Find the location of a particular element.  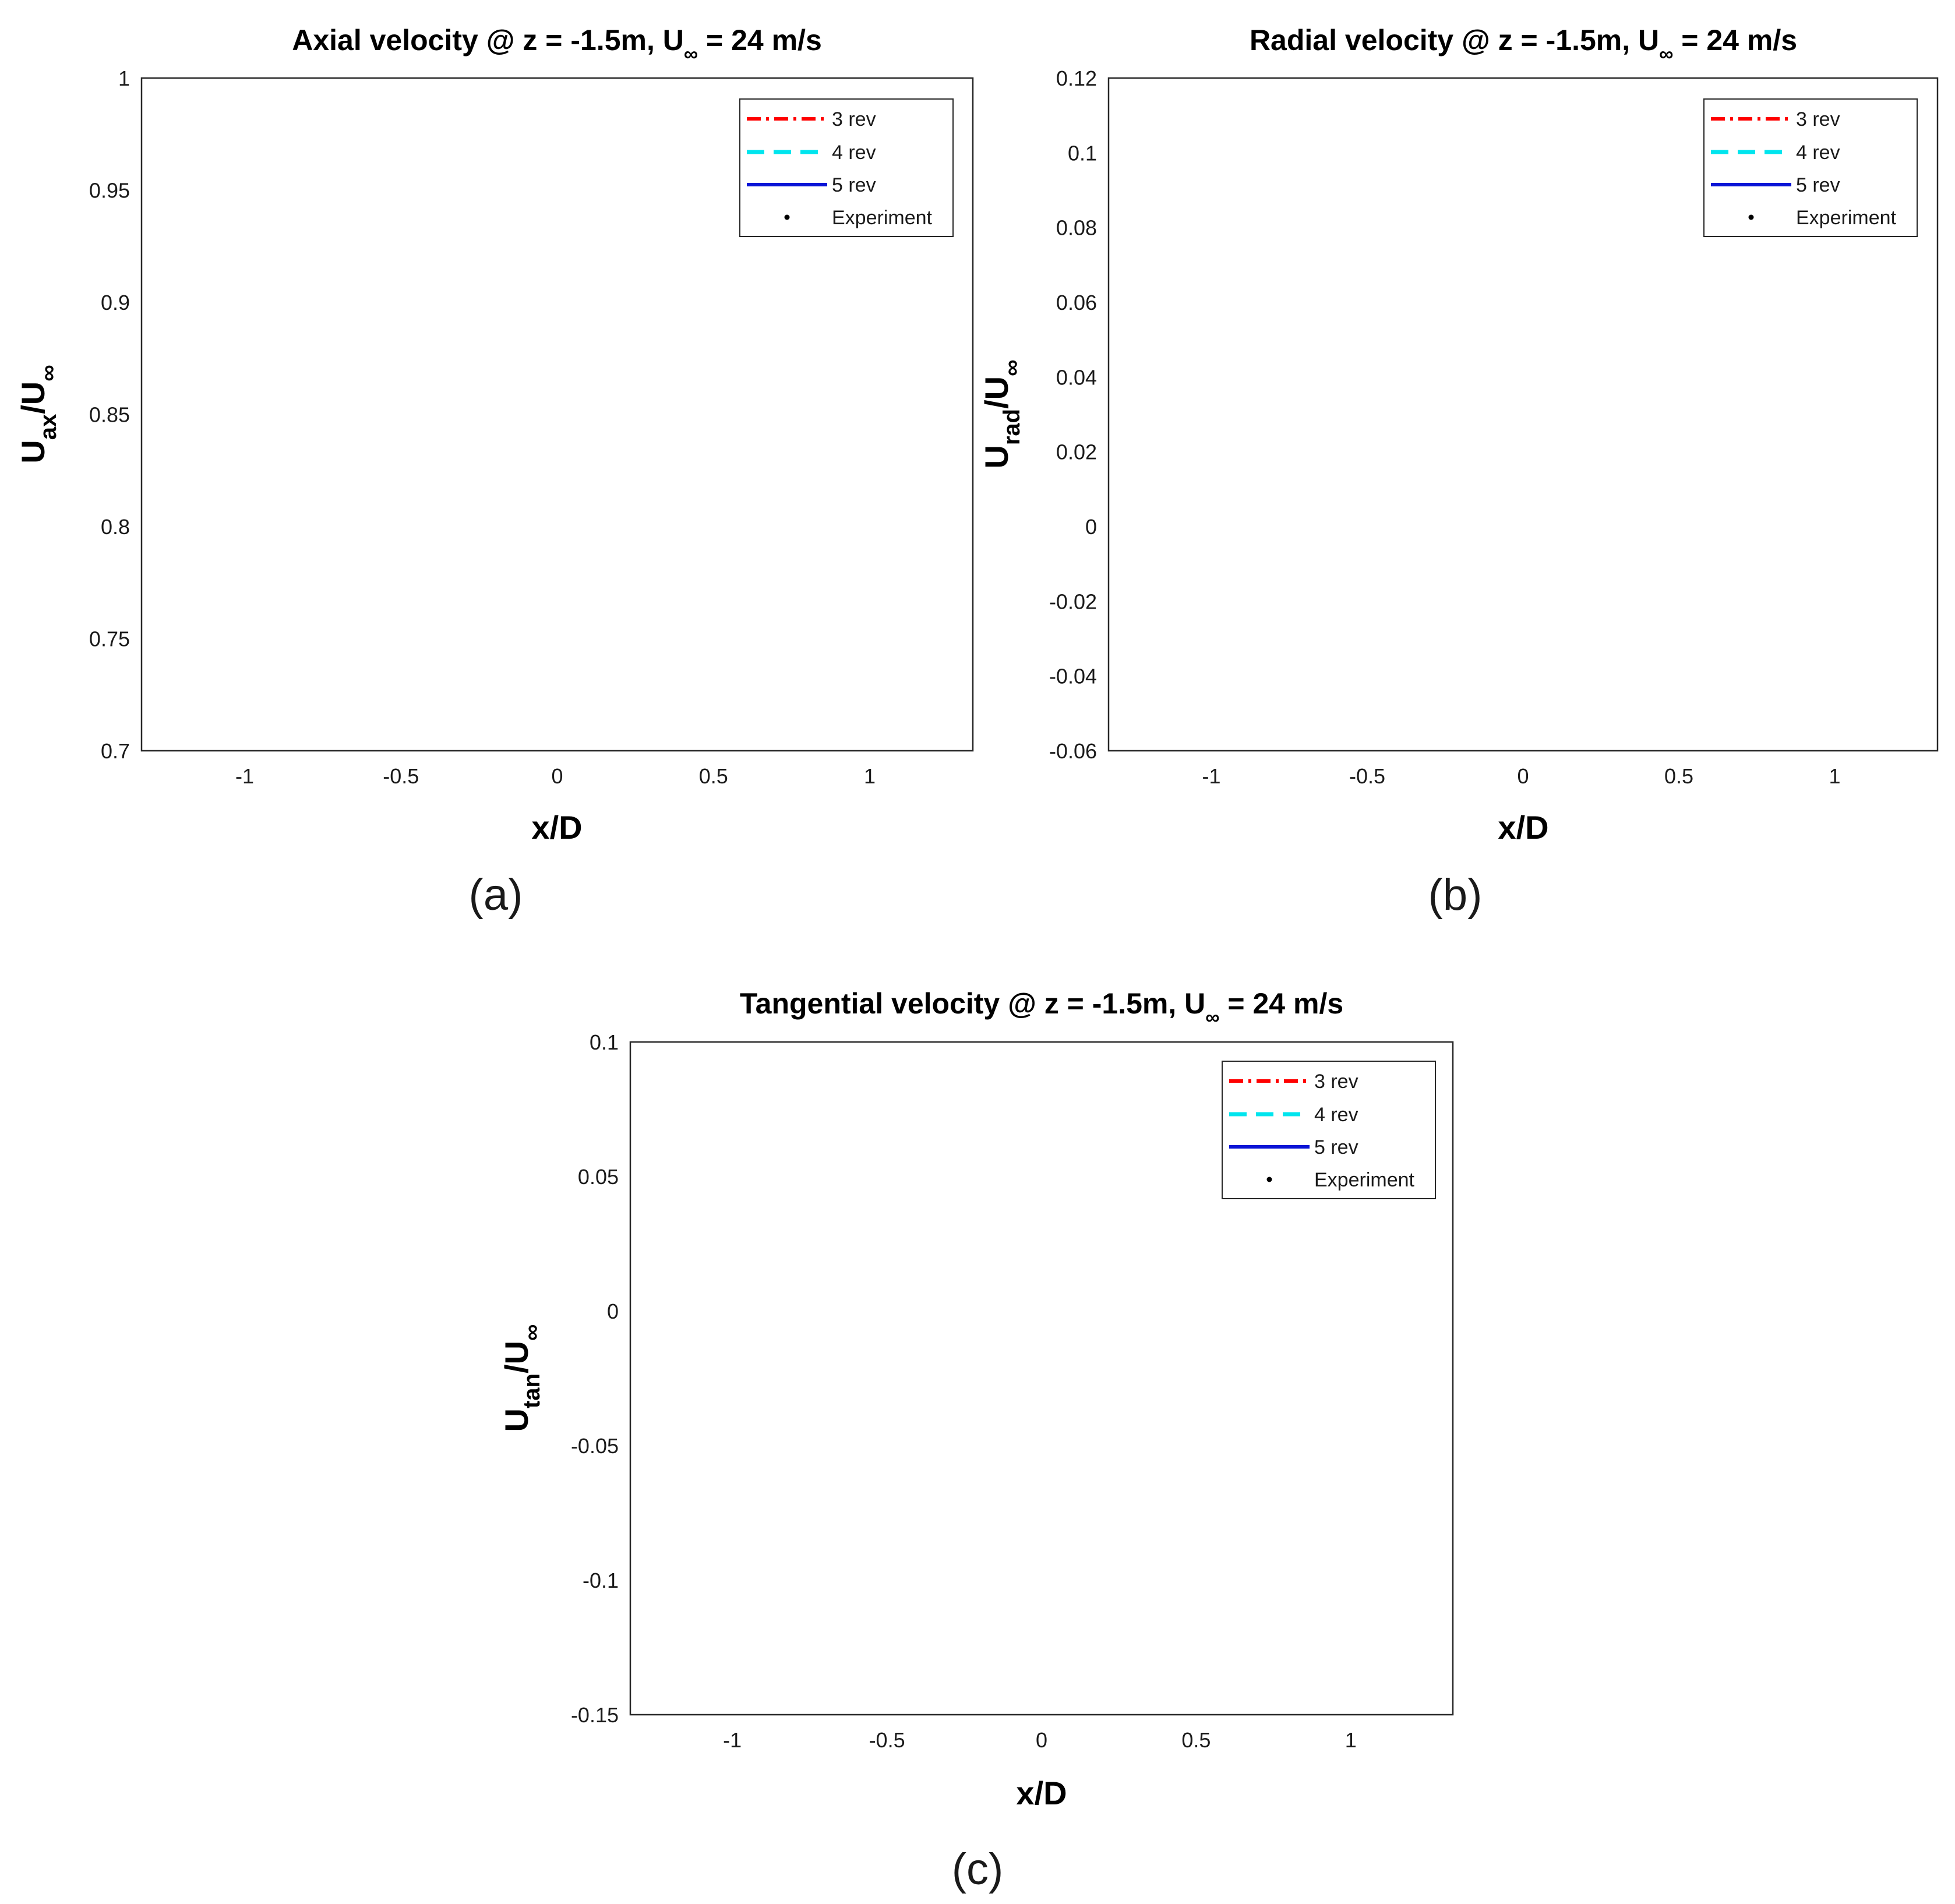

y-axis-label: Uax/U∞ is located at coordinates (38, 414).